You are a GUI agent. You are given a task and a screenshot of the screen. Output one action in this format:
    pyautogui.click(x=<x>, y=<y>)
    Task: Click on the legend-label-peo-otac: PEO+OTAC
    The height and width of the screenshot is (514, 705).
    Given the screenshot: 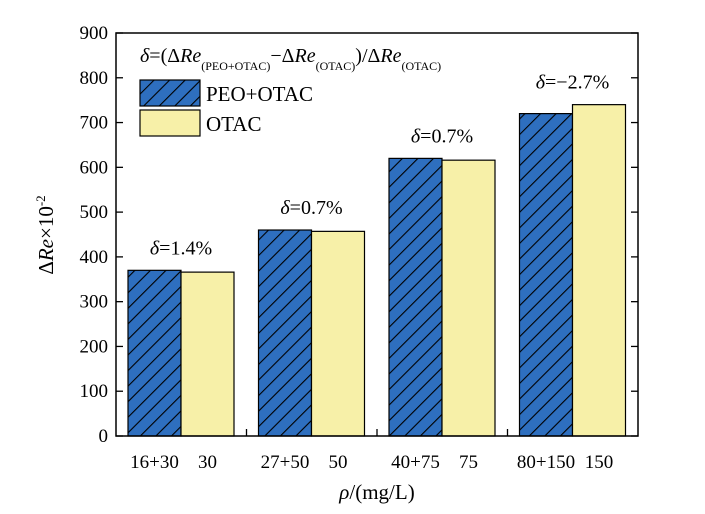 What is the action you would take?
    pyautogui.click(x=259, y=94)
    